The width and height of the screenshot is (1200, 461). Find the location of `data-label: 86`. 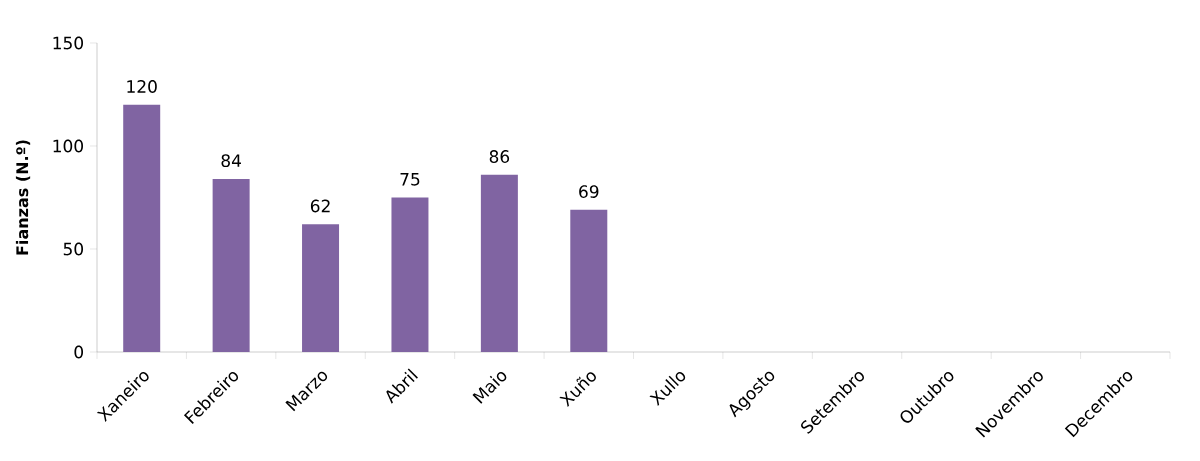

data-label: 86 is located at coordinates (499, 156).